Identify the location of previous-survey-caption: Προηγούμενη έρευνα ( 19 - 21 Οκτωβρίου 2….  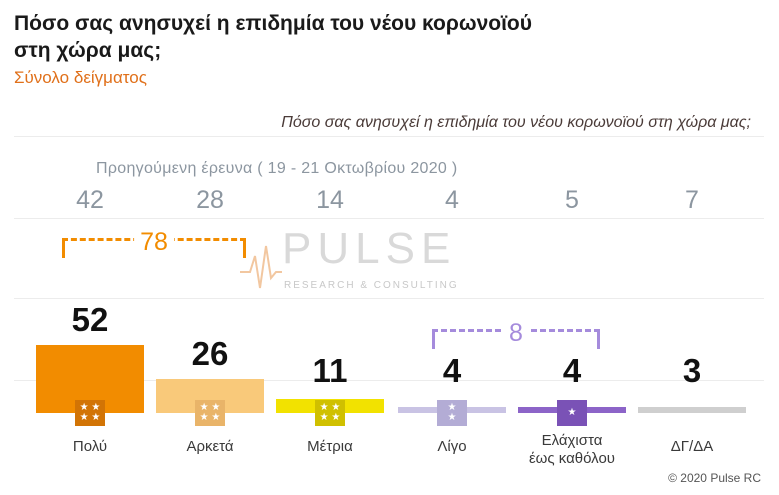
(277, 168).